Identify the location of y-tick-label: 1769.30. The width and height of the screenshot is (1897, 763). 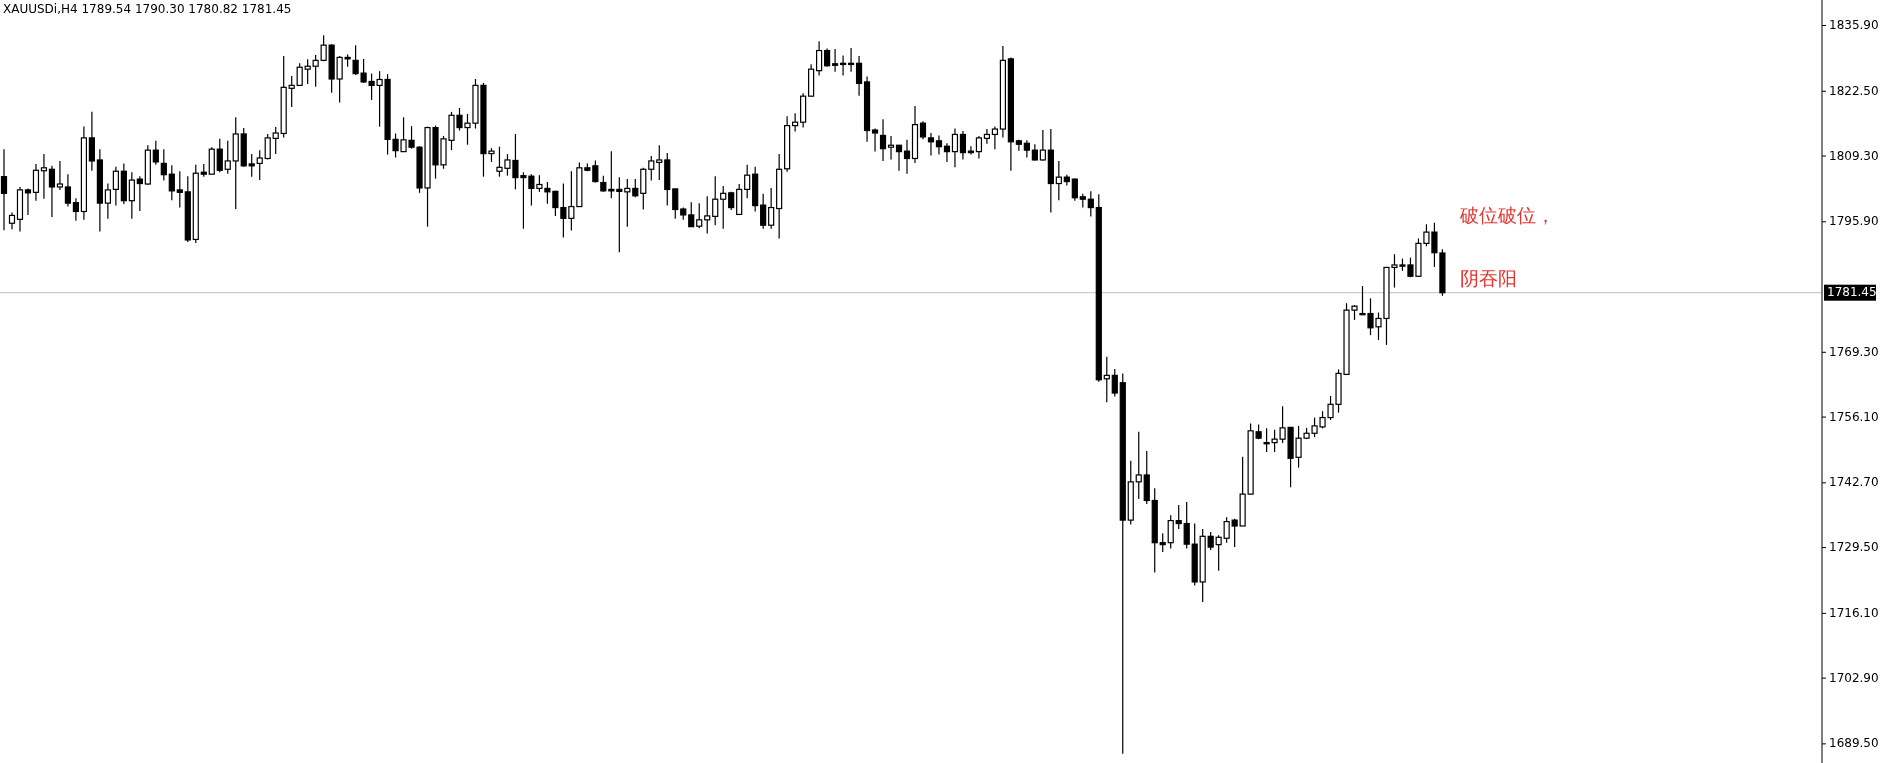
(1854, 351).